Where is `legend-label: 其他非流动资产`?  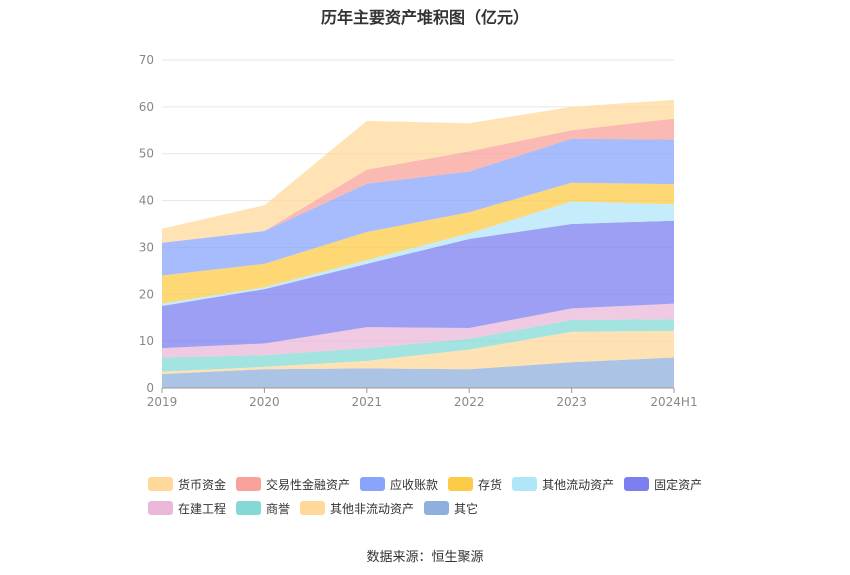
legend-label: 其他非流动资产 is located at coordinates (372, 508).